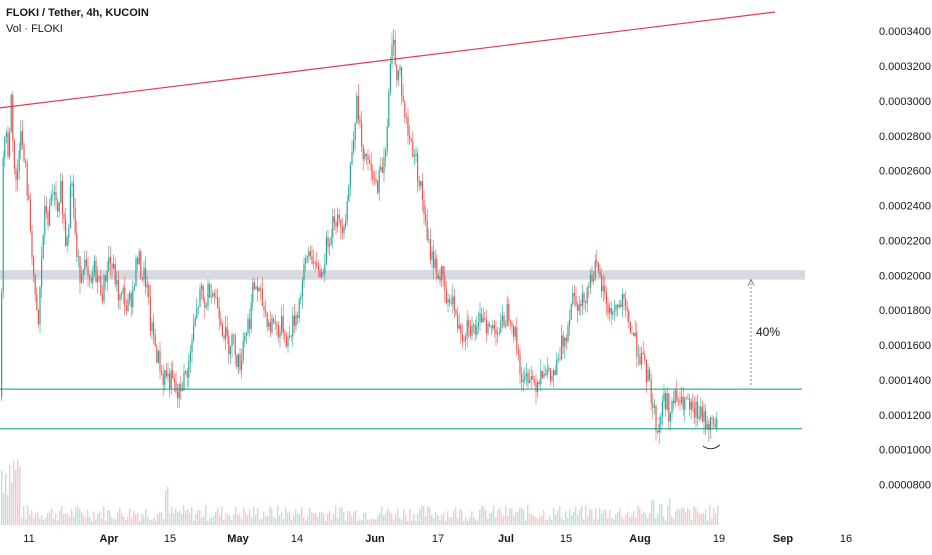  What do you see at coordinates (768, 332) in the screenshot?
I see `measure-label: 40%` at bounding box center [768, 332].